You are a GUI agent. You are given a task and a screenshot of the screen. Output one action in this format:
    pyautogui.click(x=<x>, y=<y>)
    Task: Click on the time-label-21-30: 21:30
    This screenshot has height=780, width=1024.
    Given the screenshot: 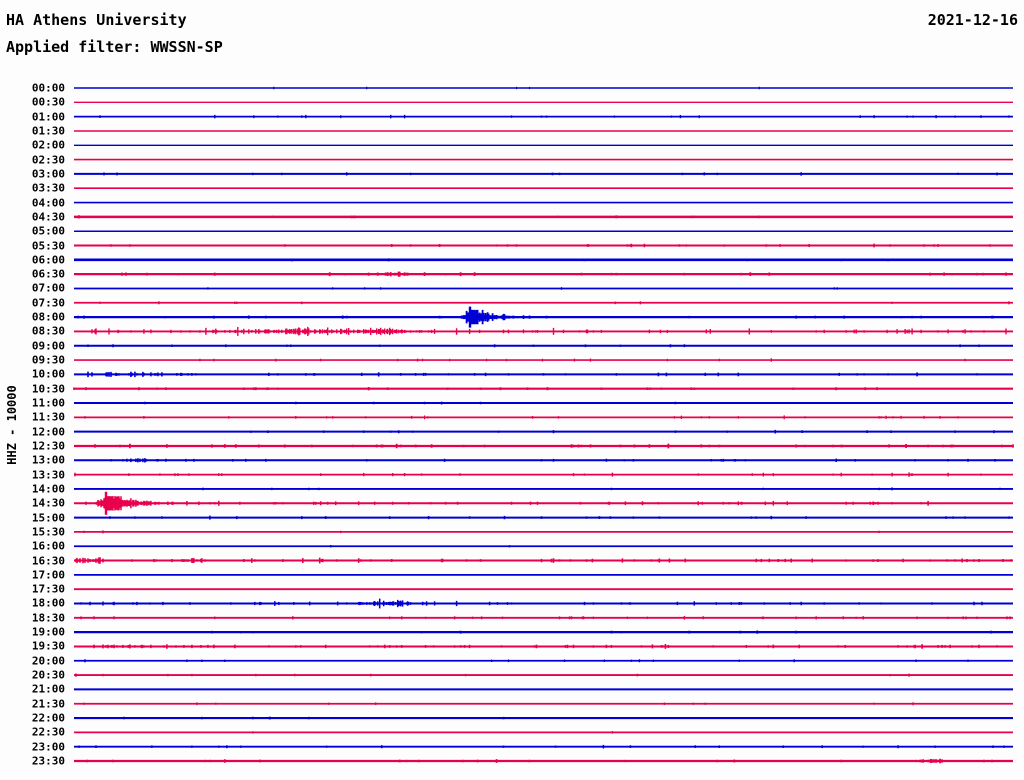 What is the action you would take?
    pyautogui.click(x=48, y=704)
    